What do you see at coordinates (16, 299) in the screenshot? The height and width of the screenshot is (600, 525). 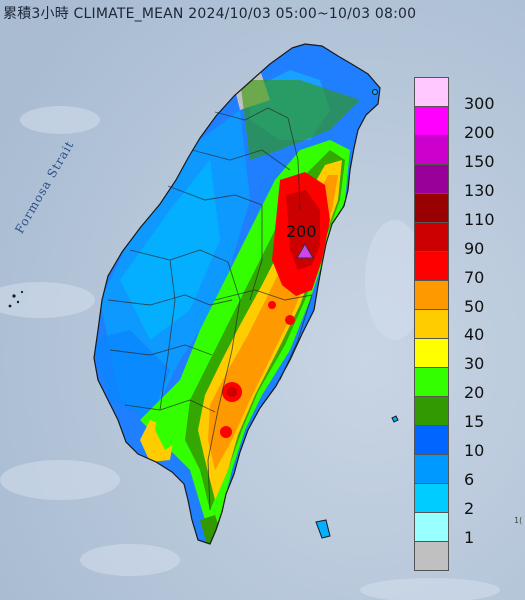 I see `penghu-islands` at bounding box center [16, 299].